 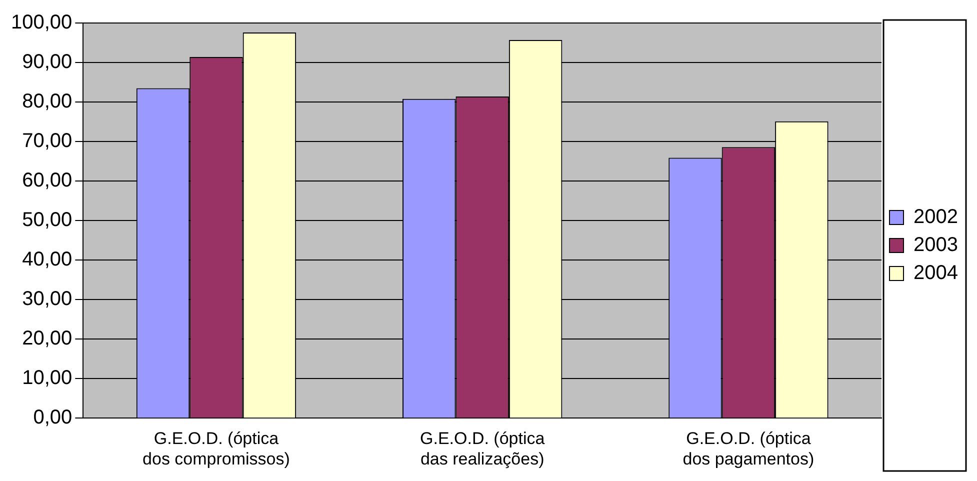 What do you see at coordinates (47, 62) in the screenshot?
I see `y-tick-label: 90,00` at bounding box center [47, 62].